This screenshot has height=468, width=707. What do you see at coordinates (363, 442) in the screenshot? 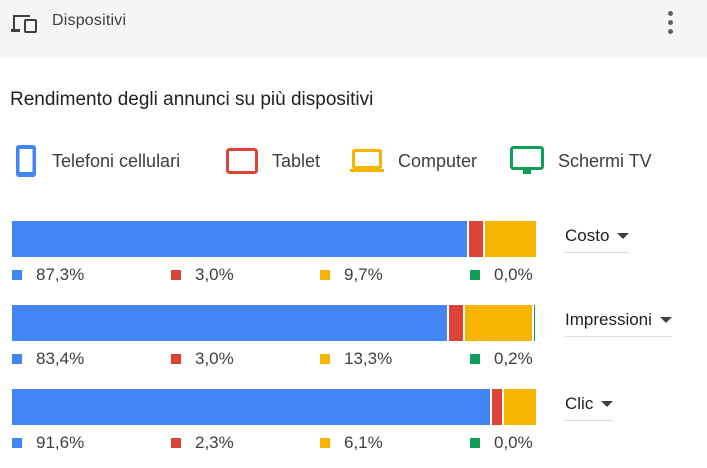
I see `percentage-value: 6,1%` at bounding box center [363, 442].